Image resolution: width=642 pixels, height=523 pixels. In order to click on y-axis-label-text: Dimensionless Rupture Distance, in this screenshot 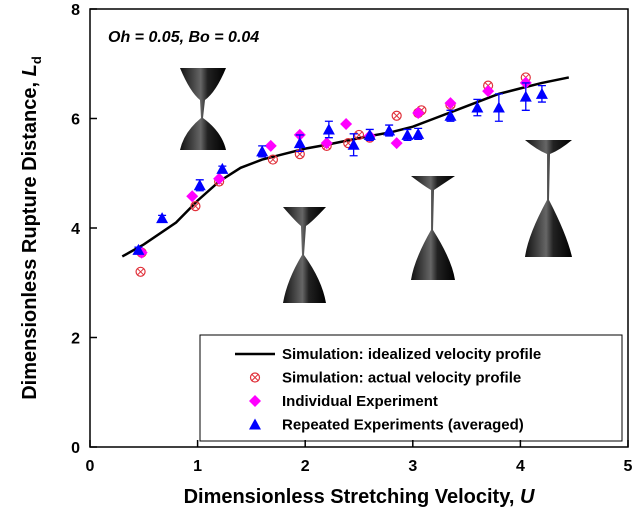, I will do `click(30, 237)`.